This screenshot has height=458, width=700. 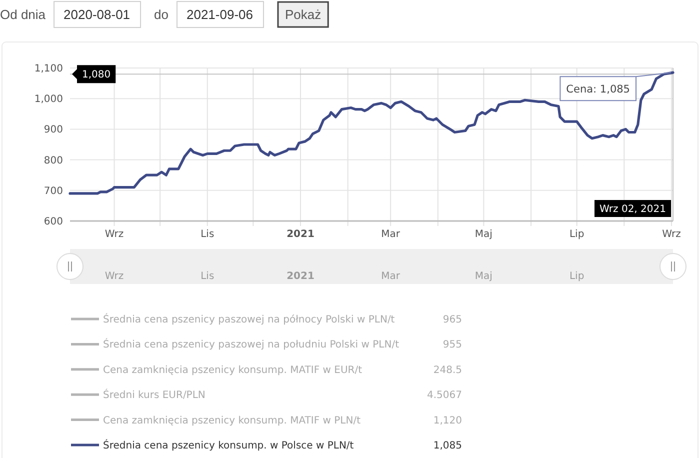 I want to click on legend-label: Średnia cena pszenicy paszowej na południu Polski w PLN/t, so click(x=251, y=344).